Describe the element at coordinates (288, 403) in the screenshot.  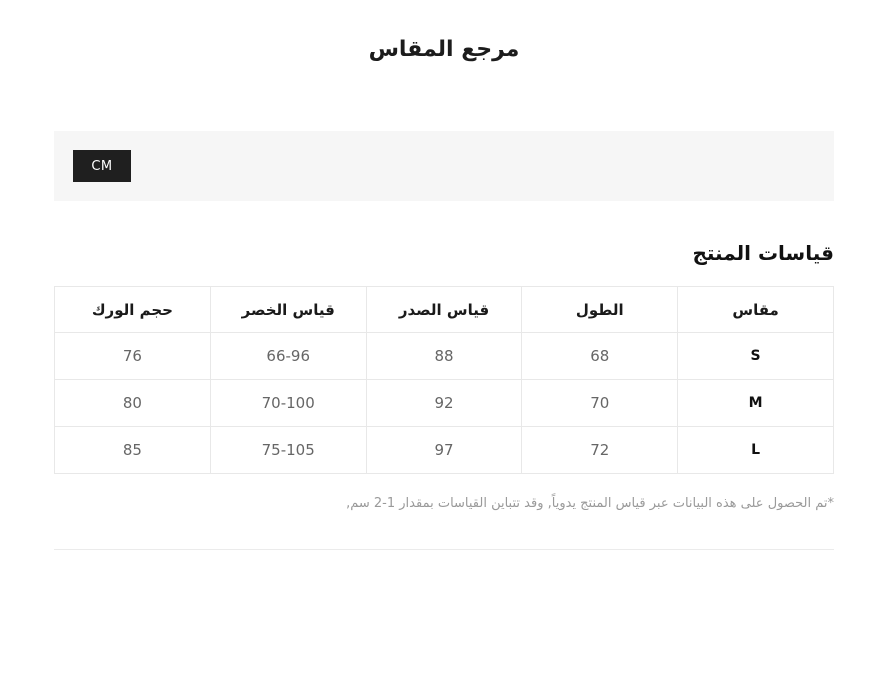
I see `waist-value: 70-100` at that location.